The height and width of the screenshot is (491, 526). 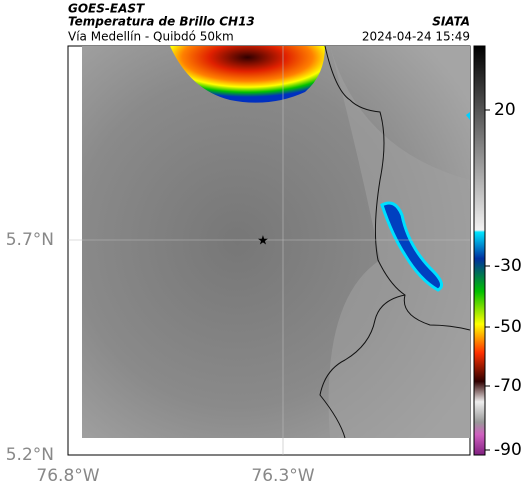 What do you see at coordinates (416, 37) in the screenshot?
I see `timestamp: 2024-04-24 15:49` at bounding box center [416, 37].